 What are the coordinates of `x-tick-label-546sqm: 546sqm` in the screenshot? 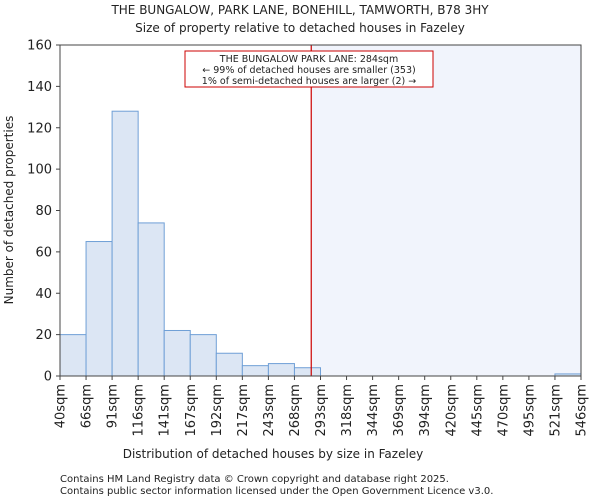 It's located at (582, 410).